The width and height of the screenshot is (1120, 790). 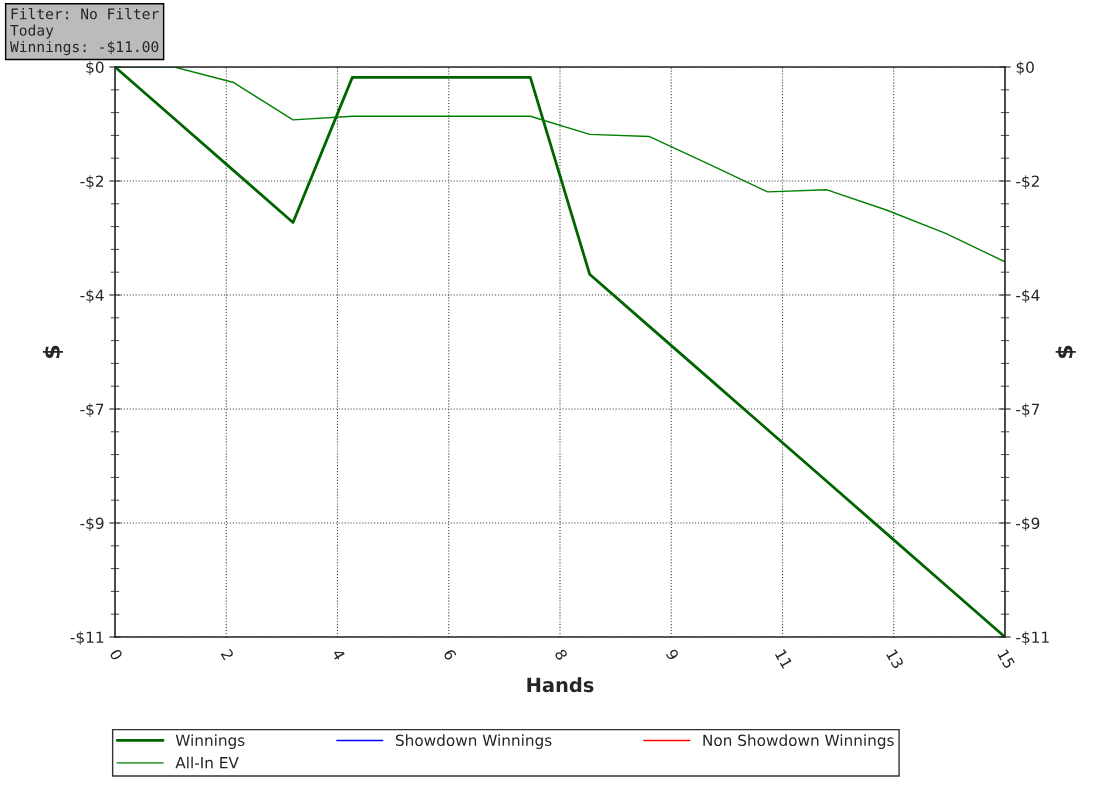 I want to click on y-tick-label: -$11, so click(x=87, y=638).